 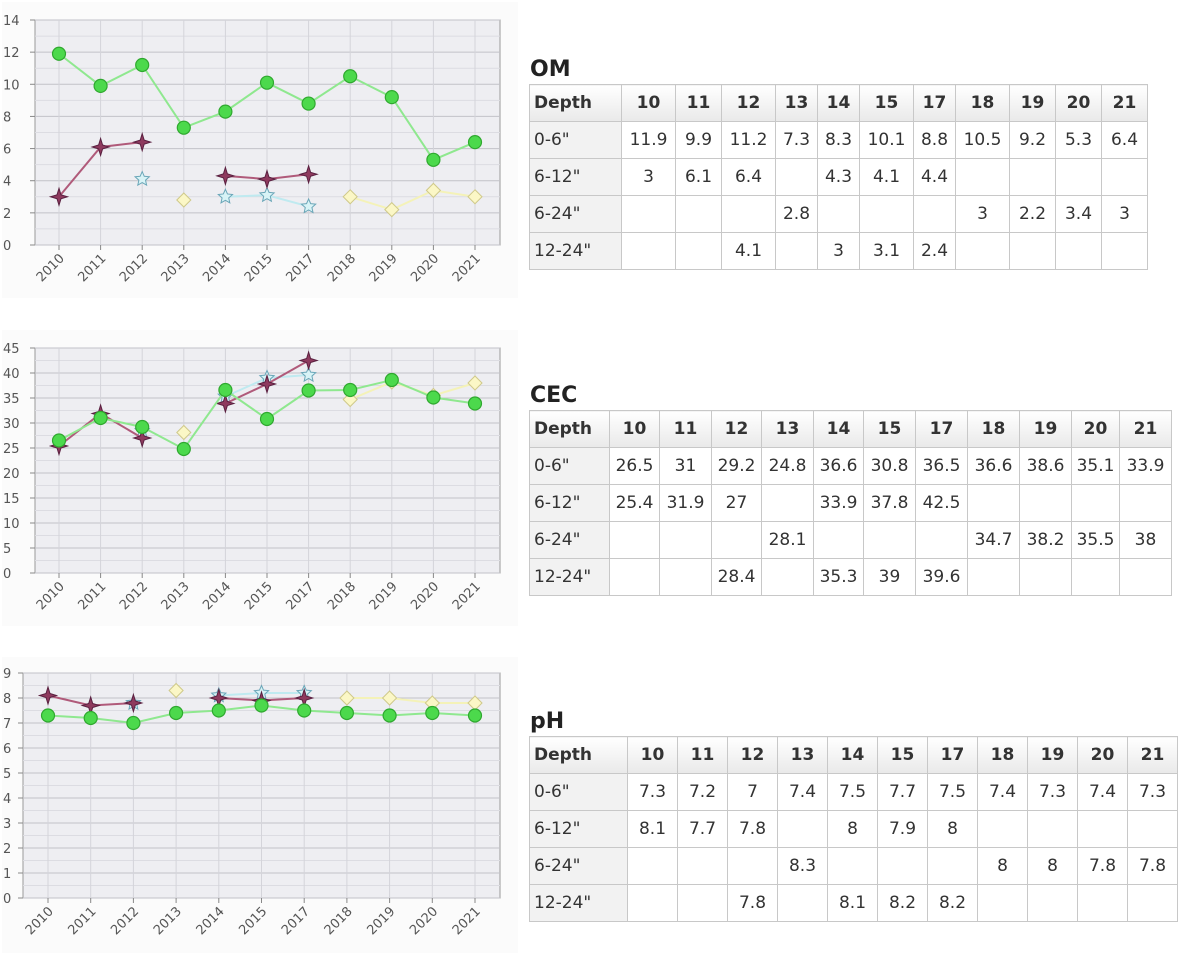 What do you see at coordinates (685, 466) in the screenshot?
I see `value-cell: 31` at bounding box center [685, 466].